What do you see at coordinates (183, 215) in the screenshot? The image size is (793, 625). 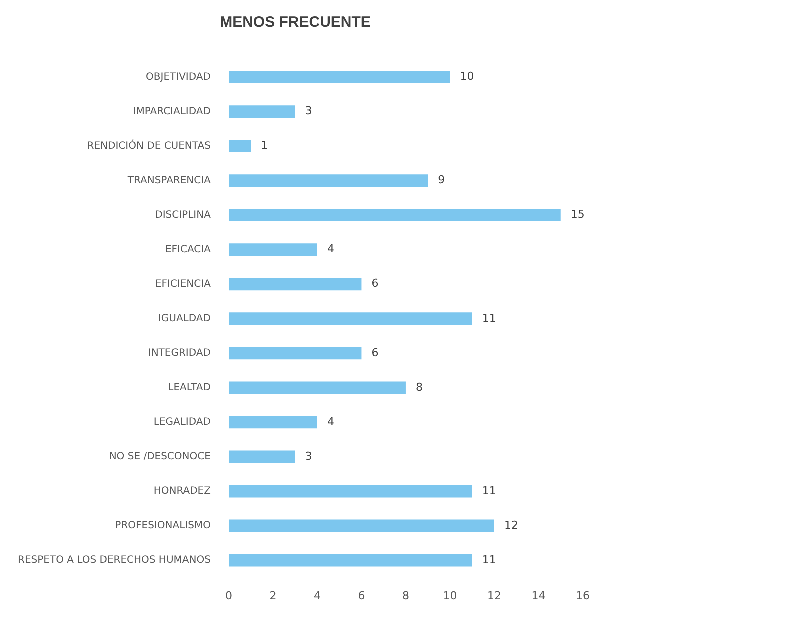 I see `y-tick-label: DISCIPLINA` at bounding box center [183, 215].